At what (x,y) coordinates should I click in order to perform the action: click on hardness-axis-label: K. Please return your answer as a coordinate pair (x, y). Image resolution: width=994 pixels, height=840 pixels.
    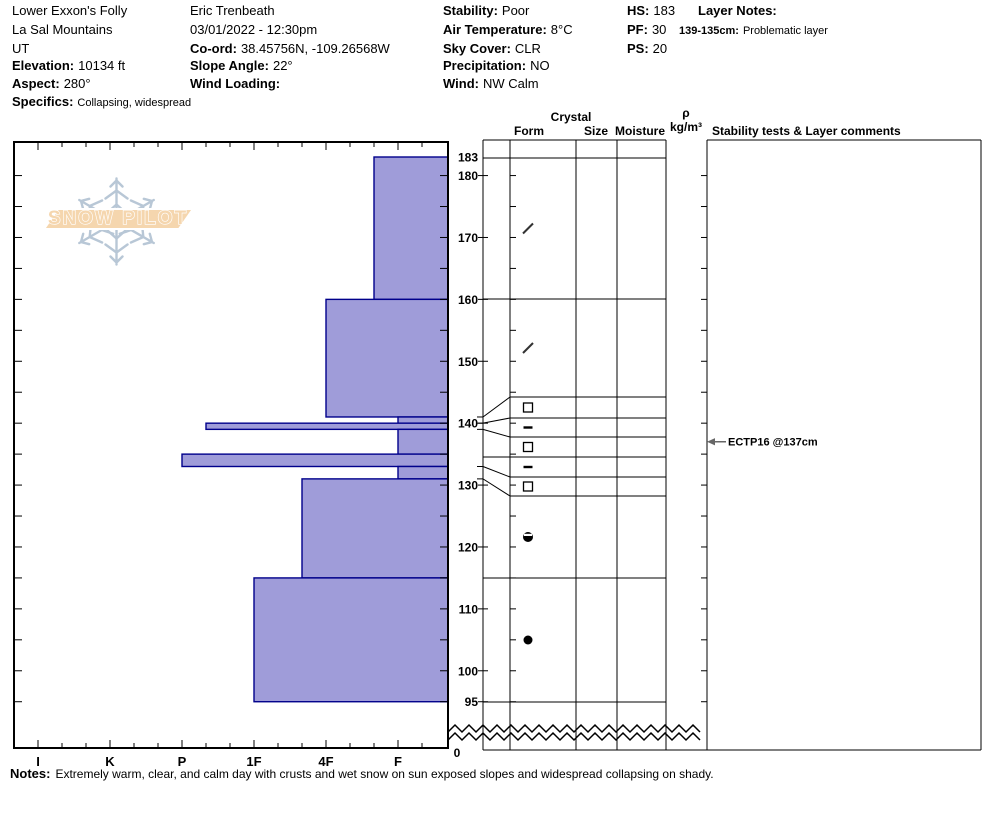
    Looking at the image, I should click on (110, 761).